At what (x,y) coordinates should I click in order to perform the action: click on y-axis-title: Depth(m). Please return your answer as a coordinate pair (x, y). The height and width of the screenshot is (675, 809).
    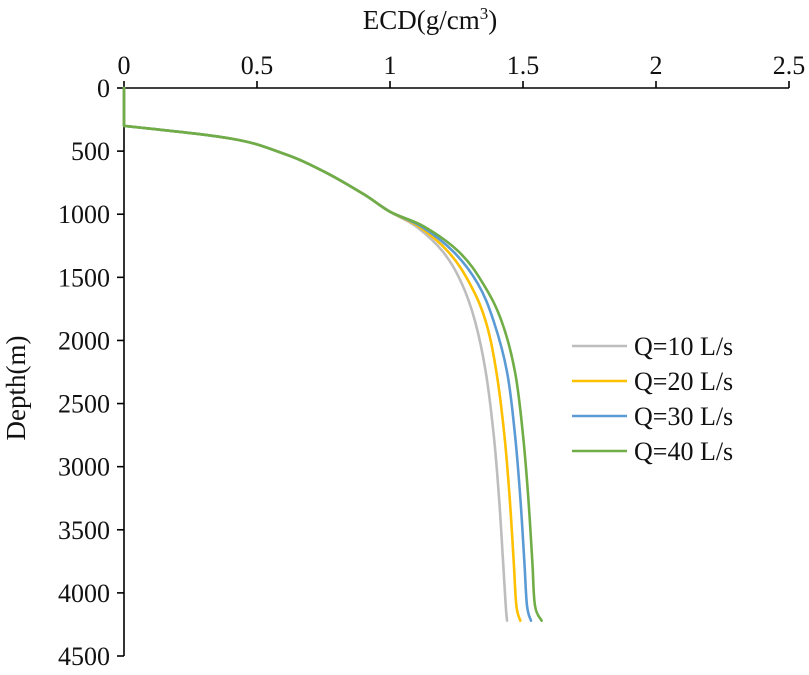
    Looking at the image, I should click on (16, 388).